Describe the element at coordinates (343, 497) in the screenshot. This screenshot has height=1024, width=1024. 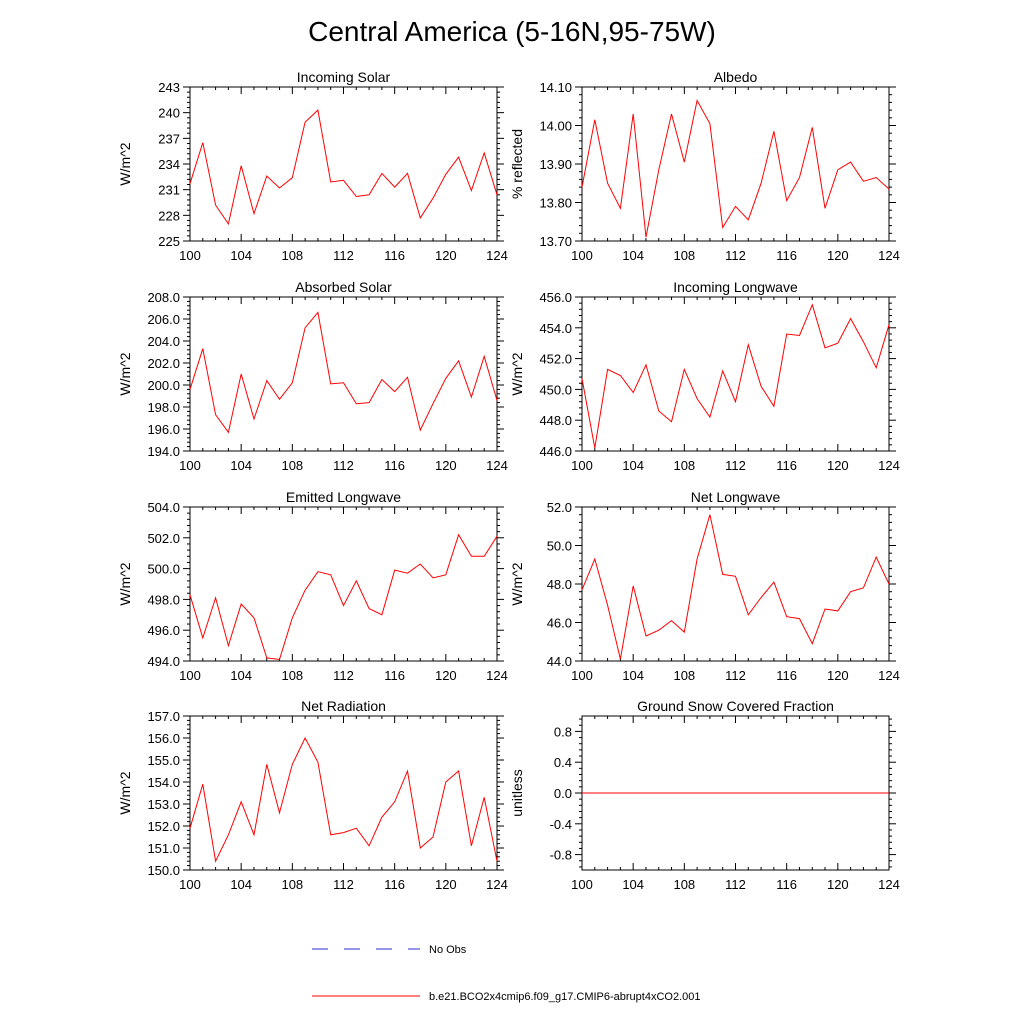
I see `panel-title: Emitted Longwave` at that location.